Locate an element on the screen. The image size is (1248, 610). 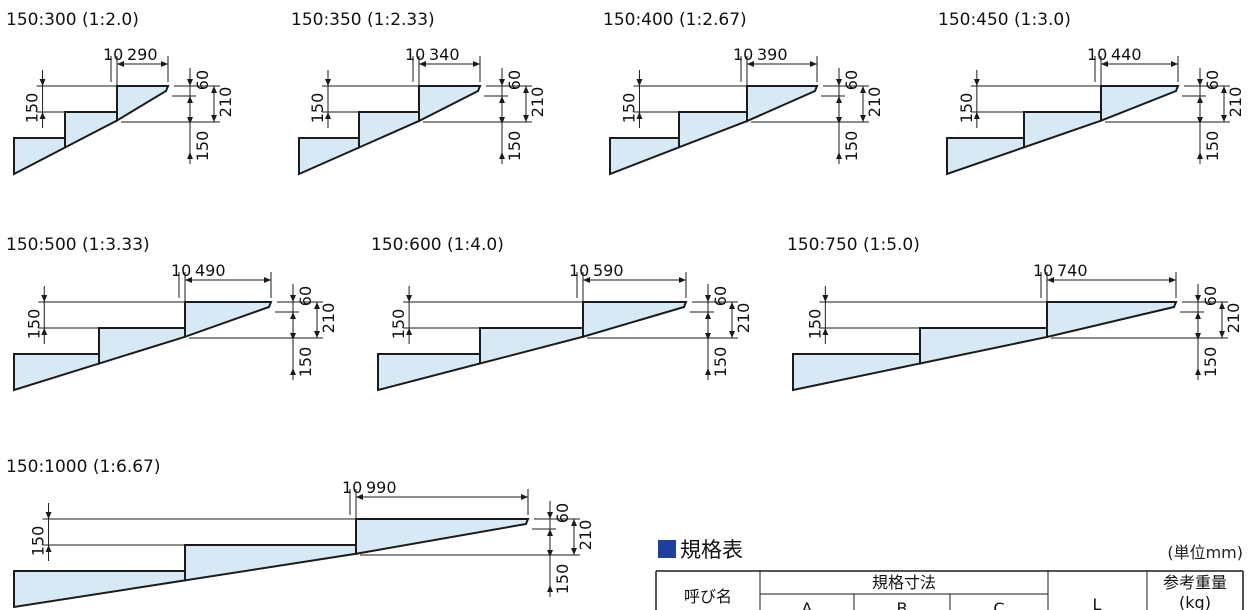
spec-table-marker is located at coordinates (667, 549).